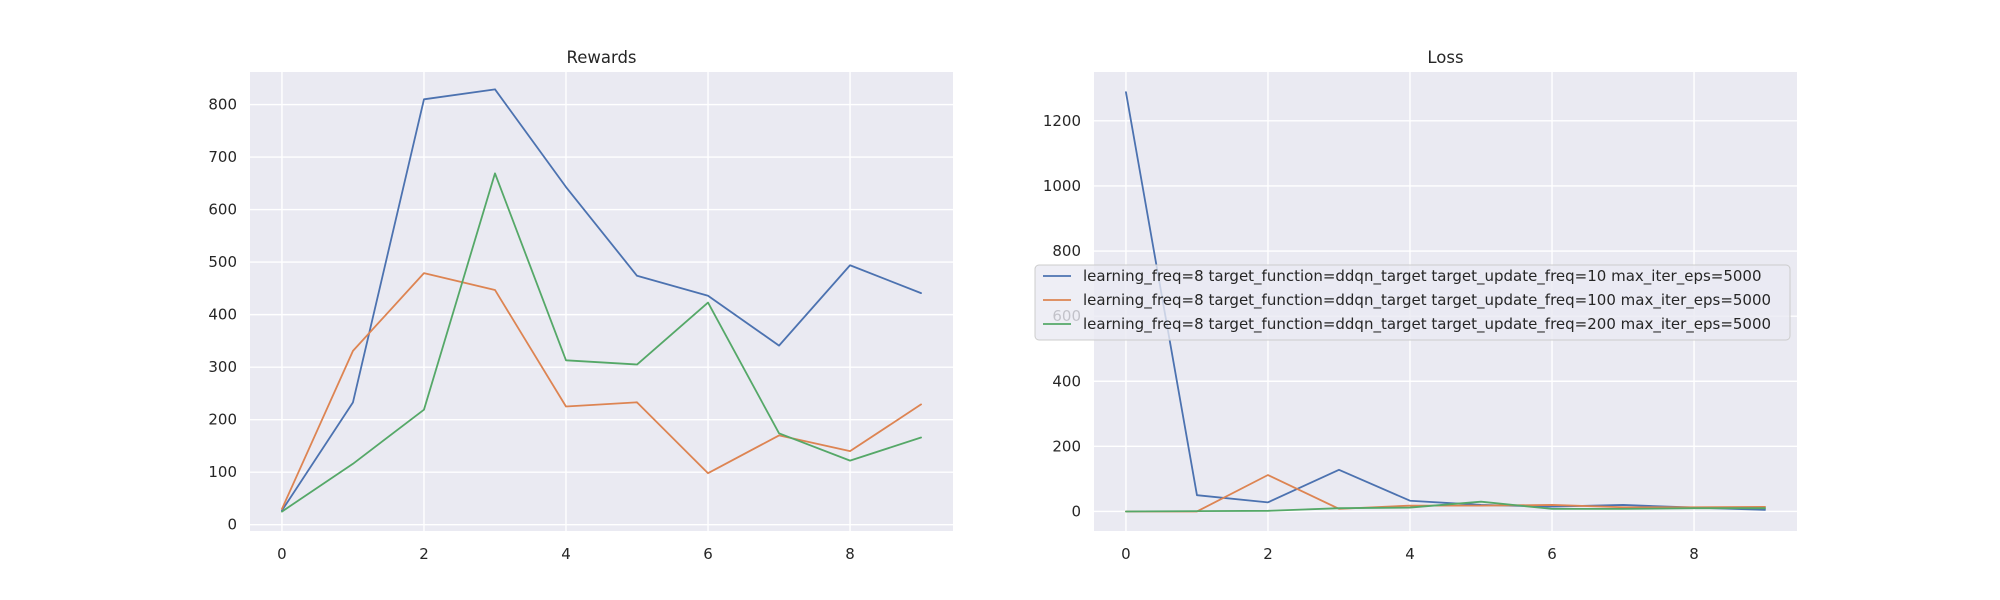 The height and width of the screenshot is (600, 2000). Describe the element at coordinates (232, 525) in the screenshot. I see `rewards-y-tick-label: 0` at that location.